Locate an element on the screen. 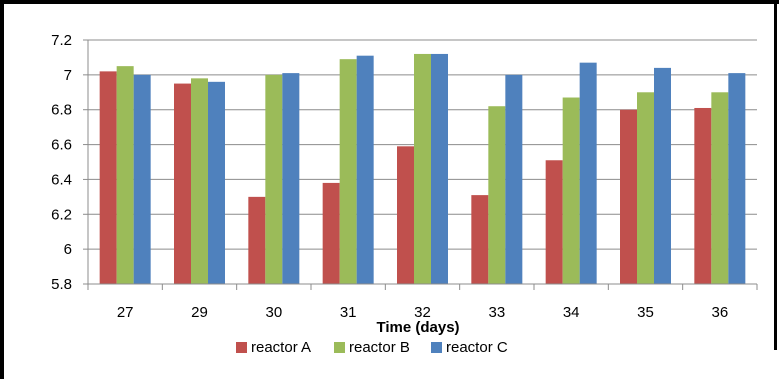  x-tick-label: 33 is located at coordinates (496, 312).